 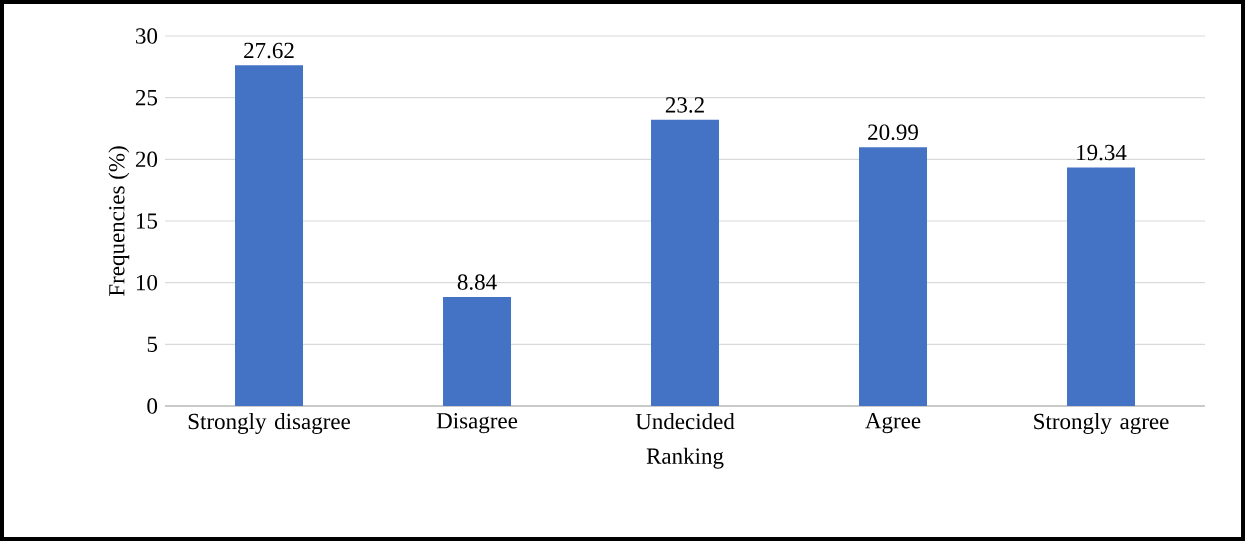 What do you see at coordinates (477, 423) in the screenshot?
I see `x-tick-label: Disagree` at bounding box center [477, 423].